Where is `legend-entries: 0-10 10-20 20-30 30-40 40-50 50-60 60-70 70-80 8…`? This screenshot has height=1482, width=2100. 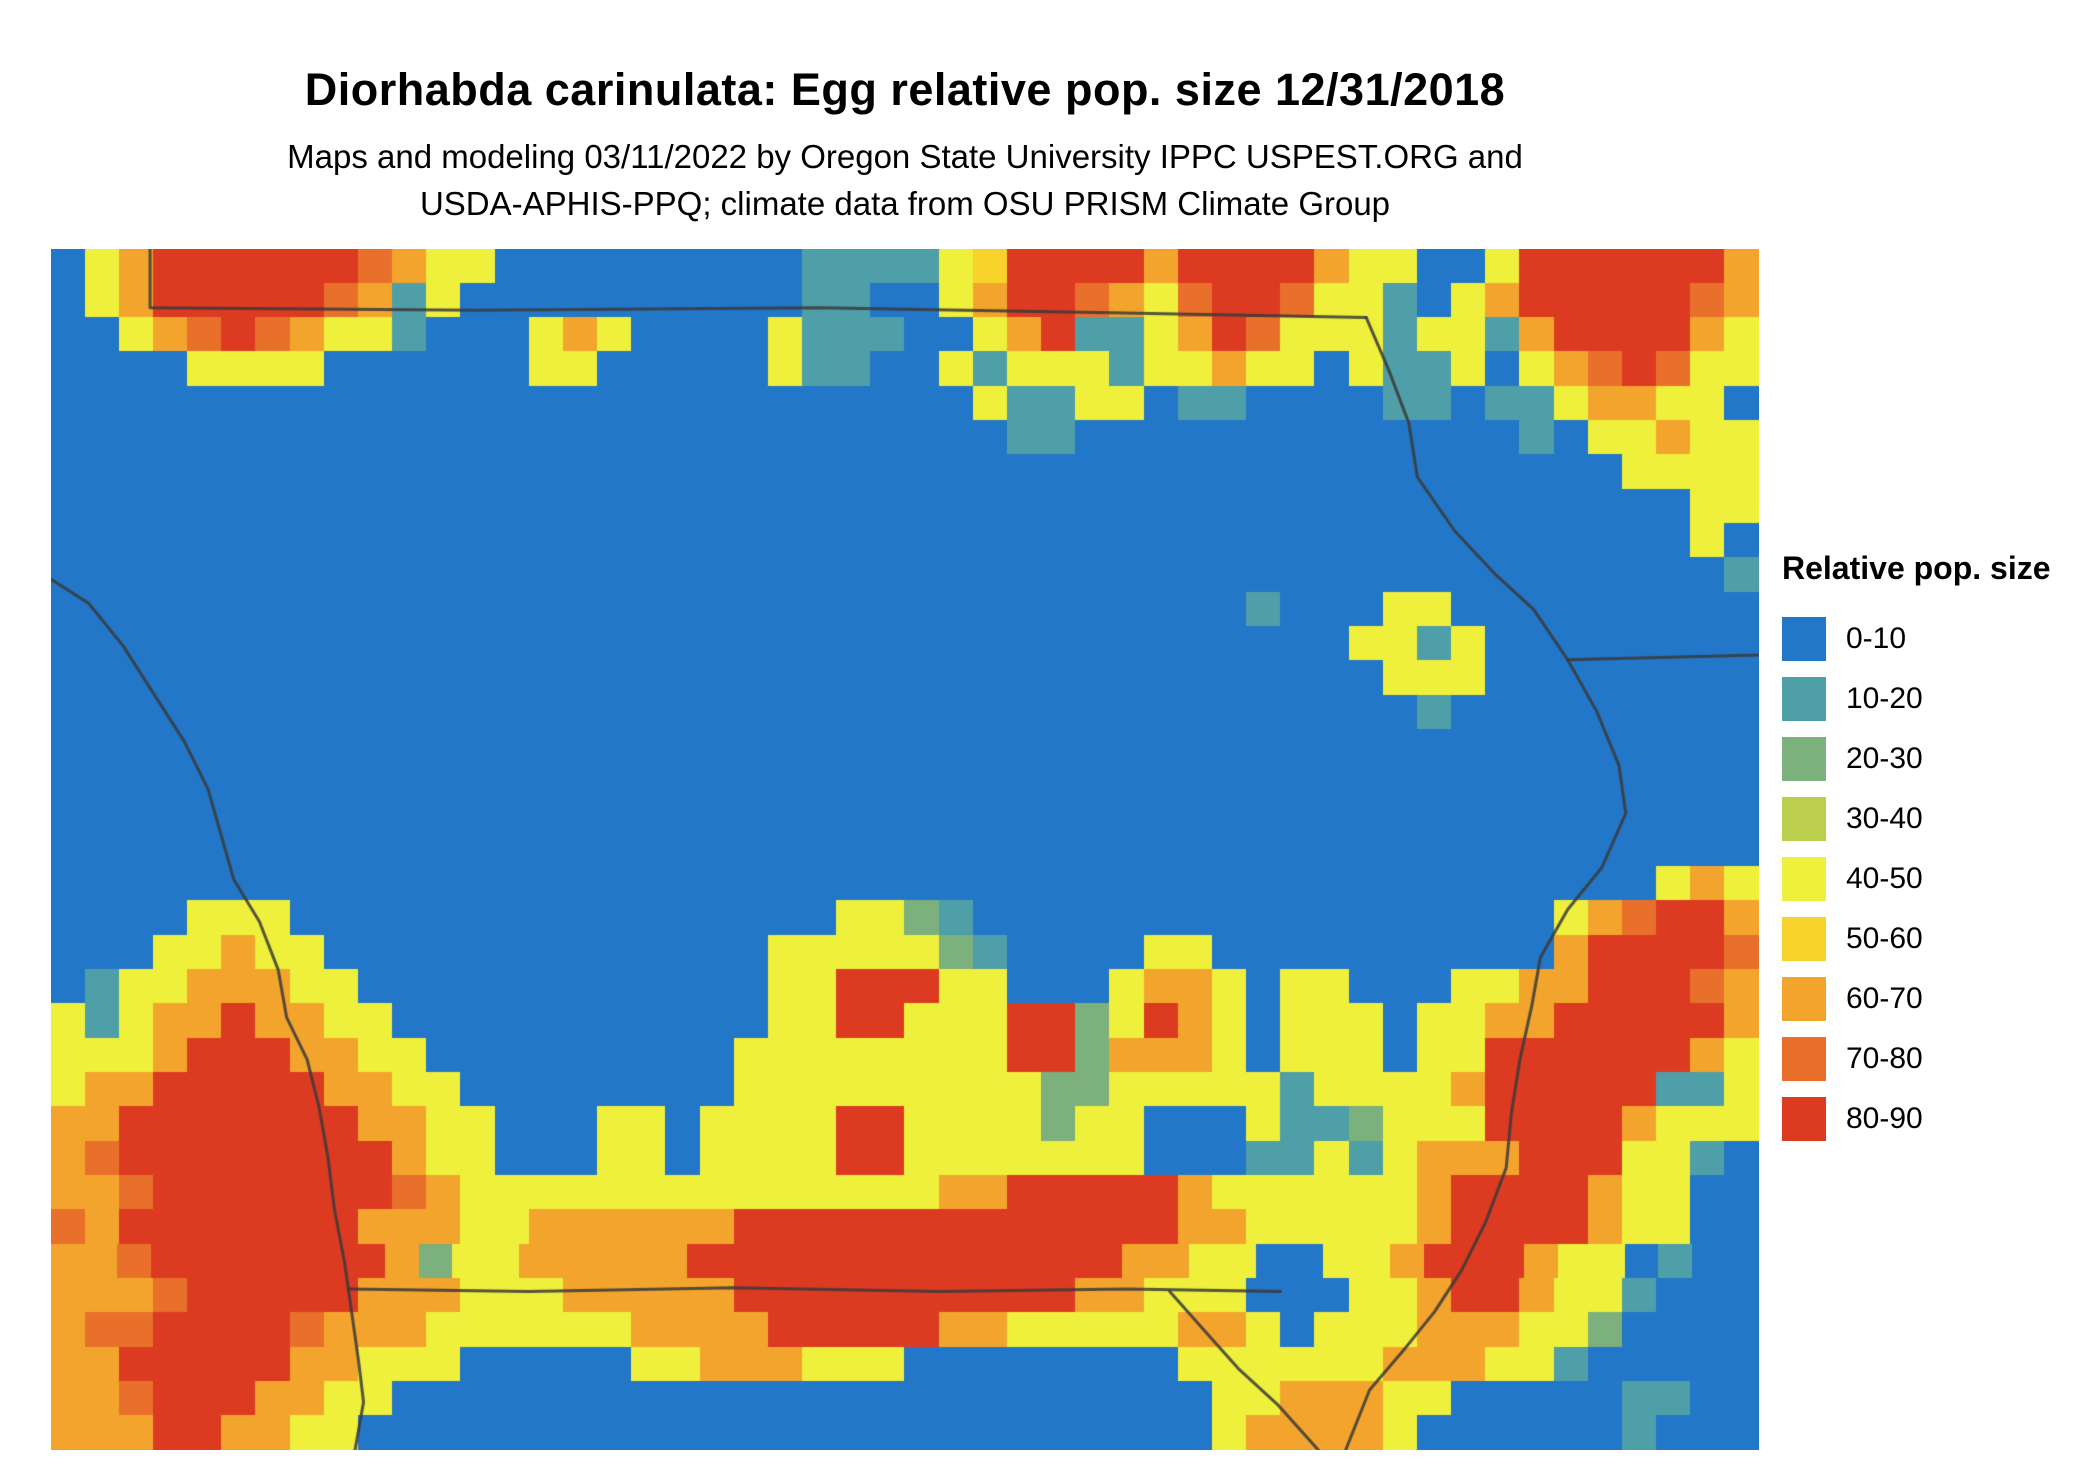 legend-entries: 0-10 10-20 20-30 30-40 40-50 50-60 60-70 70-80 8… is located at coordinates (1937, 879).